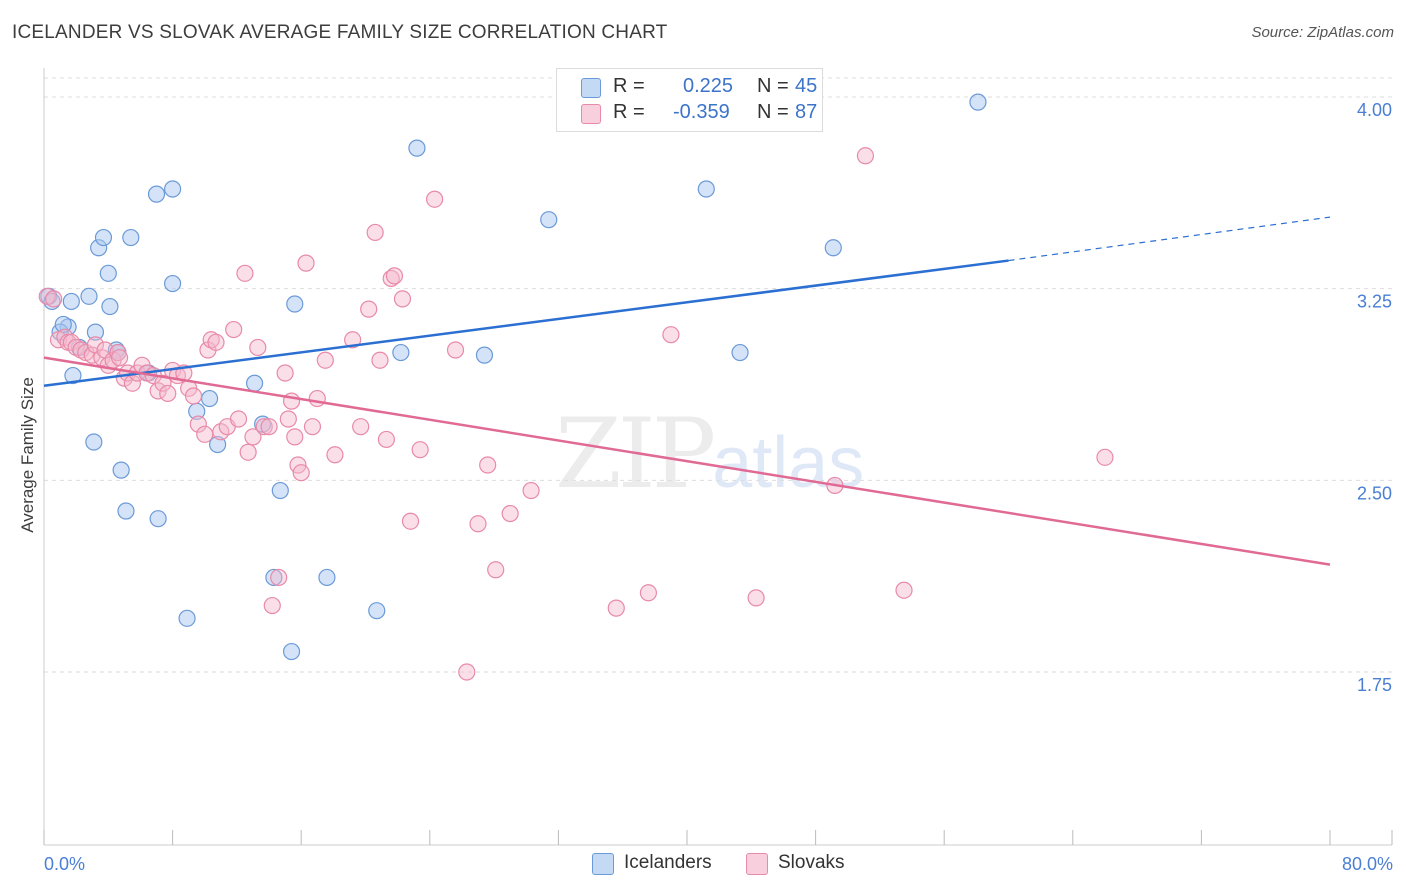 This screenshot has width=1406, height=892. I want to click on legend-n-value-slovaks: 87, so click(806, 112).